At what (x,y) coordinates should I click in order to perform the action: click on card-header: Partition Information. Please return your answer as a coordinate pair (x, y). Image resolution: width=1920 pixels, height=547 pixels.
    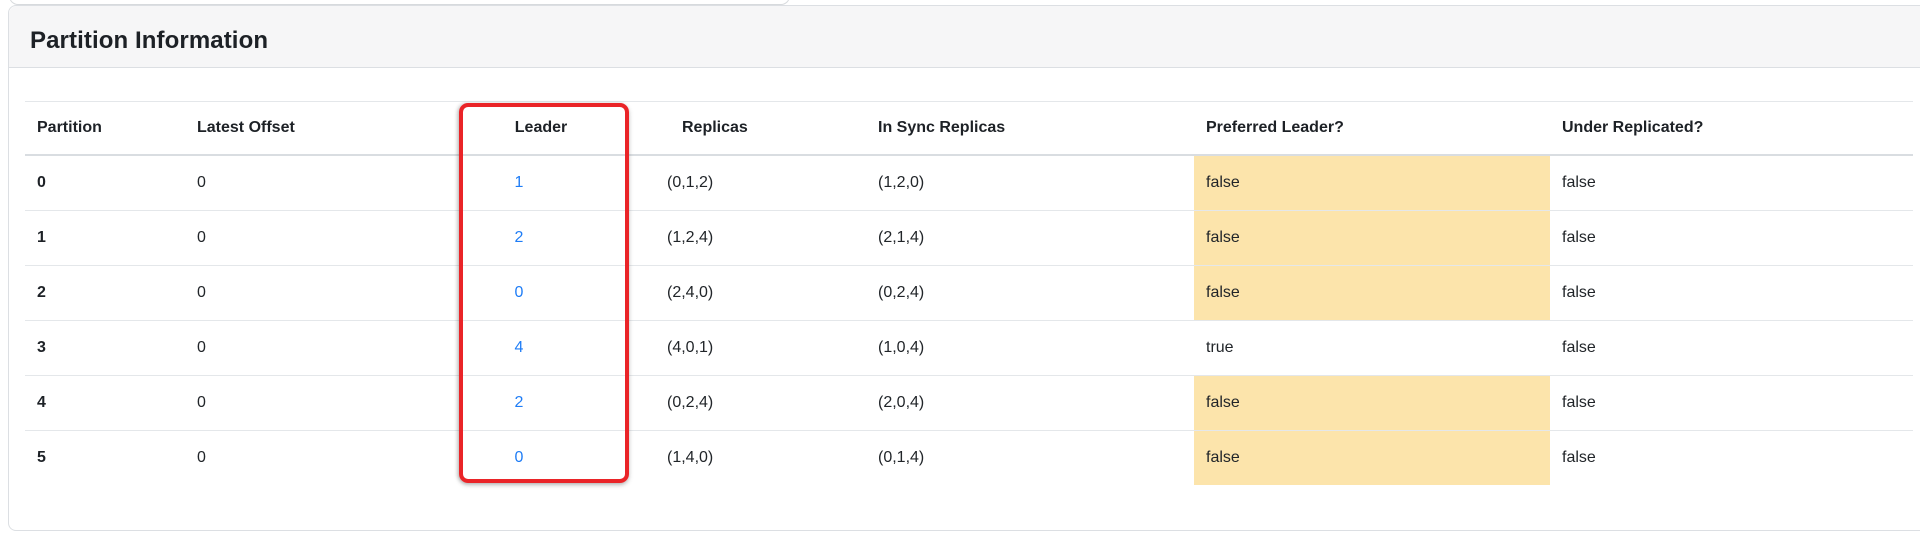
    Looking at the image, I should click on (964, 37).